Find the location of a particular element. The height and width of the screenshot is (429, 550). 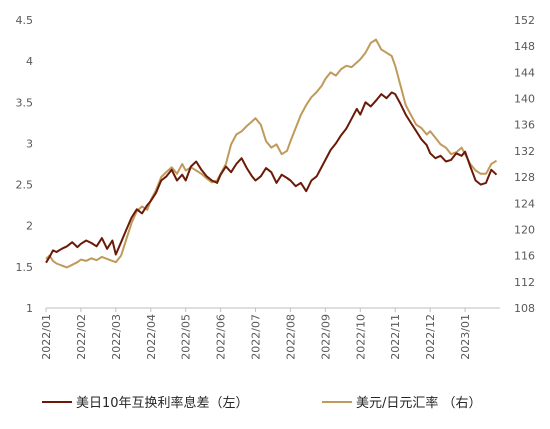

right-y-tick-label: 124 is located at coordinates (524, 203).